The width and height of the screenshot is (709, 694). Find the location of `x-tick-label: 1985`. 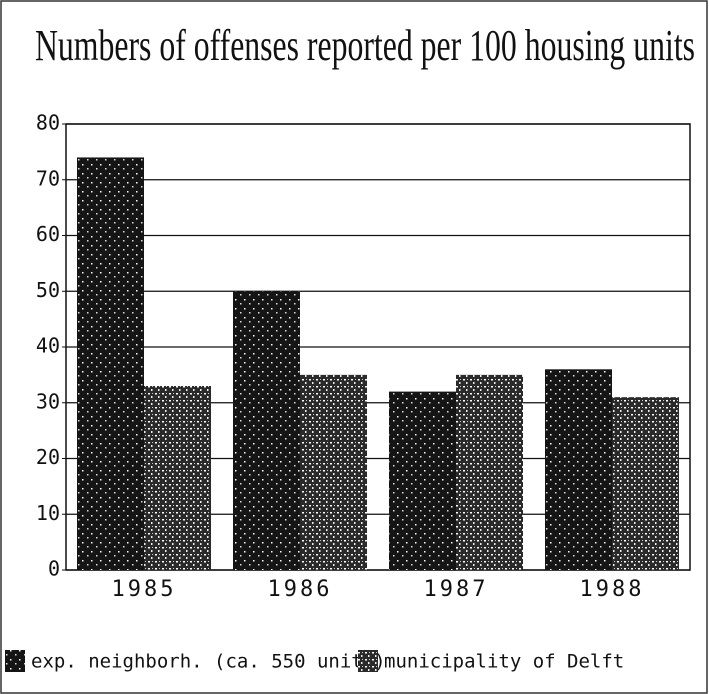

x-tick-label: 1985 is located at coordinates (144, 589).